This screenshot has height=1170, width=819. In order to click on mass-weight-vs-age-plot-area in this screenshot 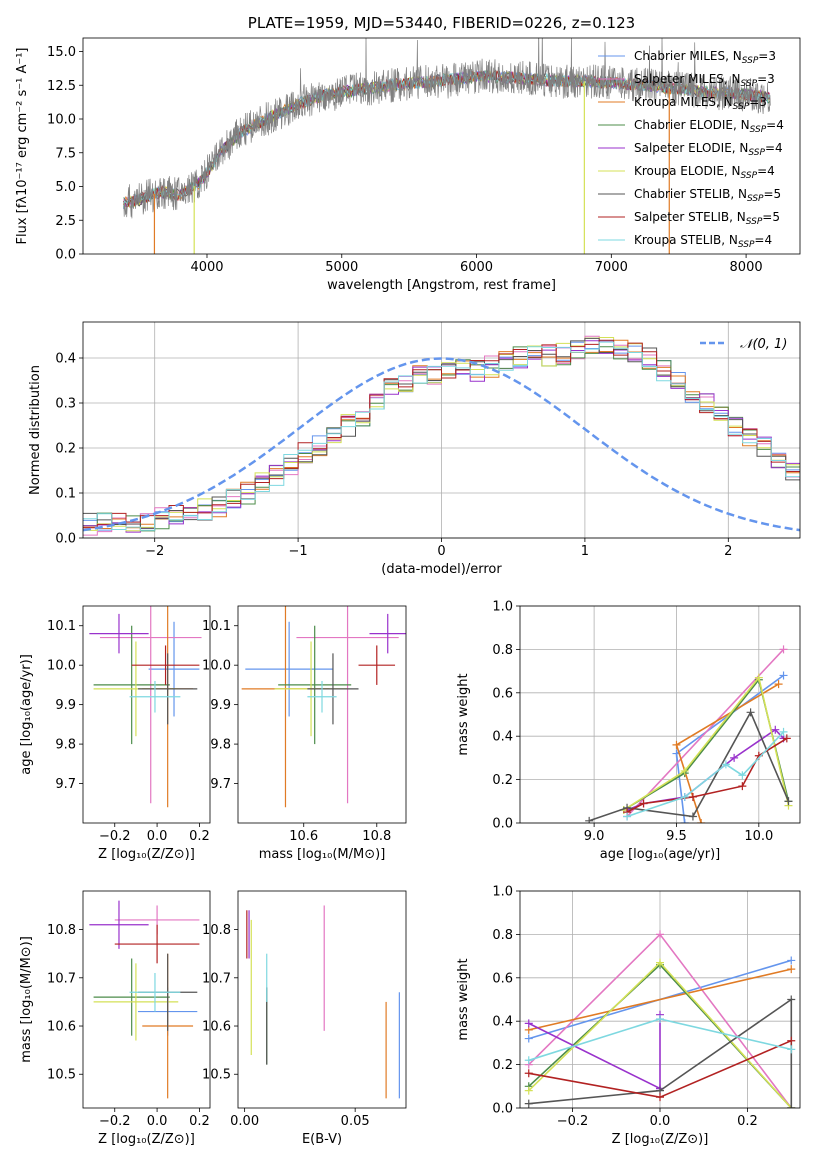, I will do `click(689, 734)`.